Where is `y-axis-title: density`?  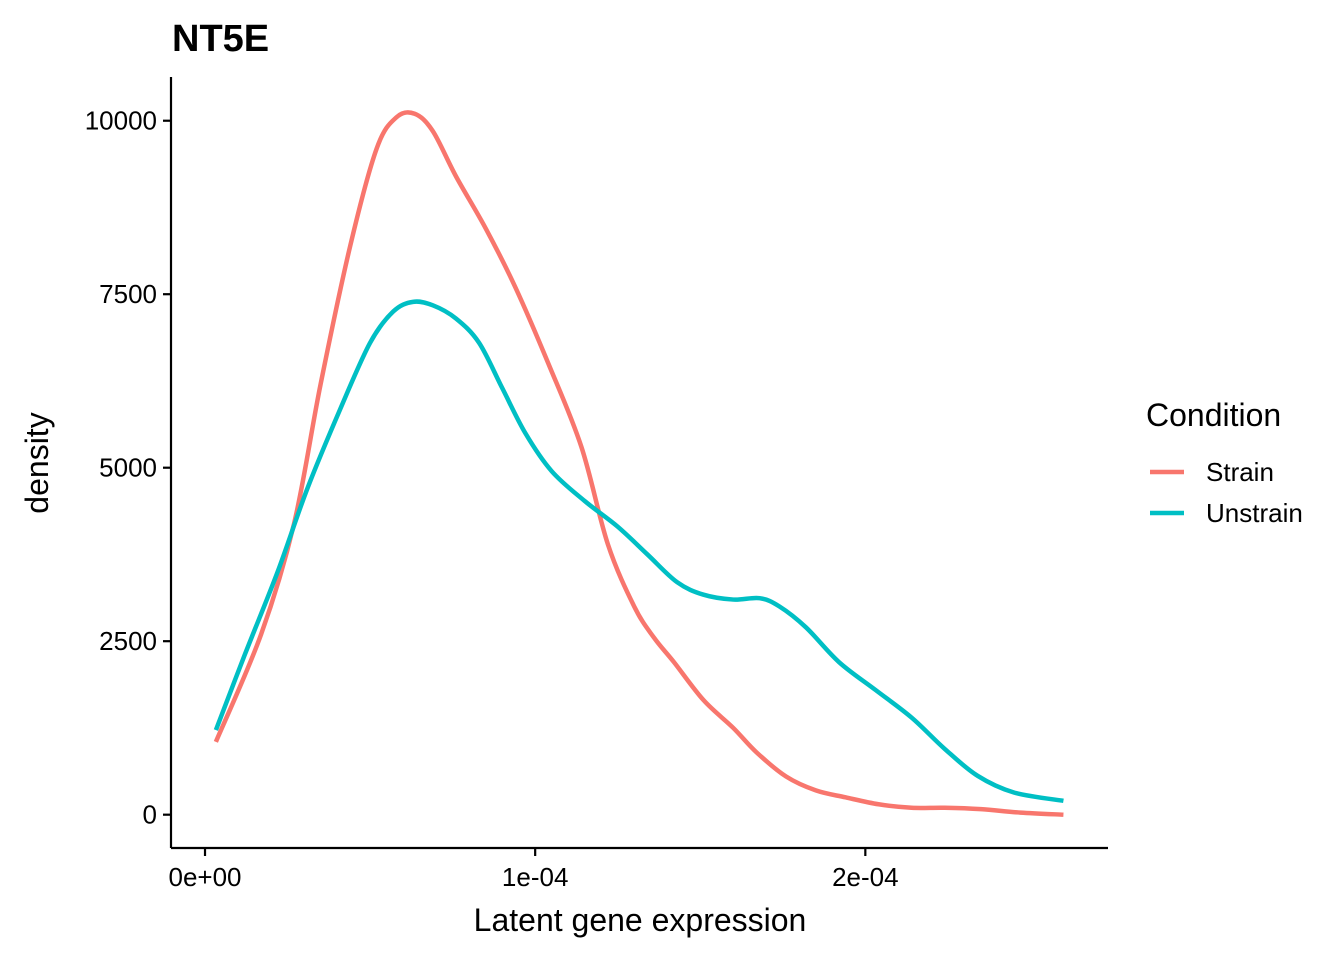 y-axis-title: density is located at coordinates (37, 462).